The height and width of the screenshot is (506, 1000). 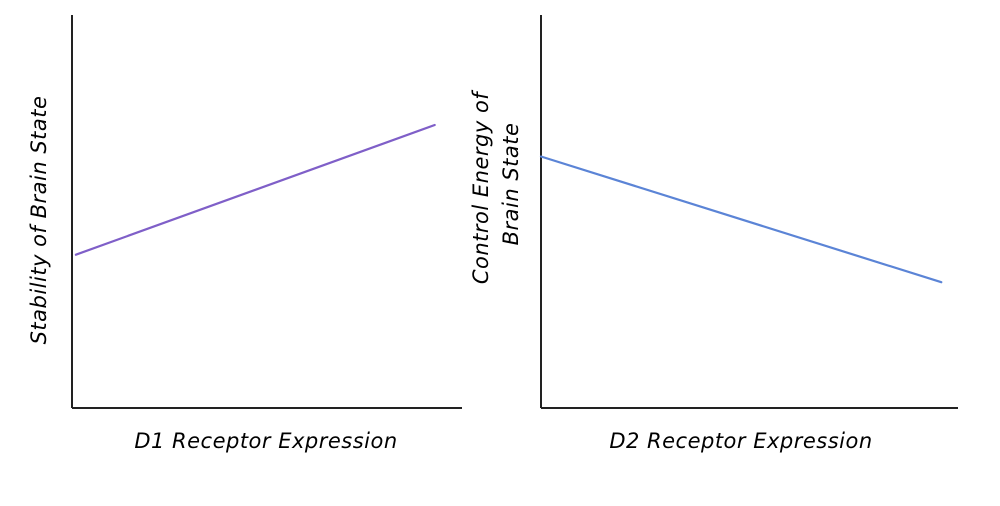 What do you see at coordinates (39, 220) in the screenshot?
I see `d1-y-axis-label: Stability of Brain State` at bounding box center [39, 220].